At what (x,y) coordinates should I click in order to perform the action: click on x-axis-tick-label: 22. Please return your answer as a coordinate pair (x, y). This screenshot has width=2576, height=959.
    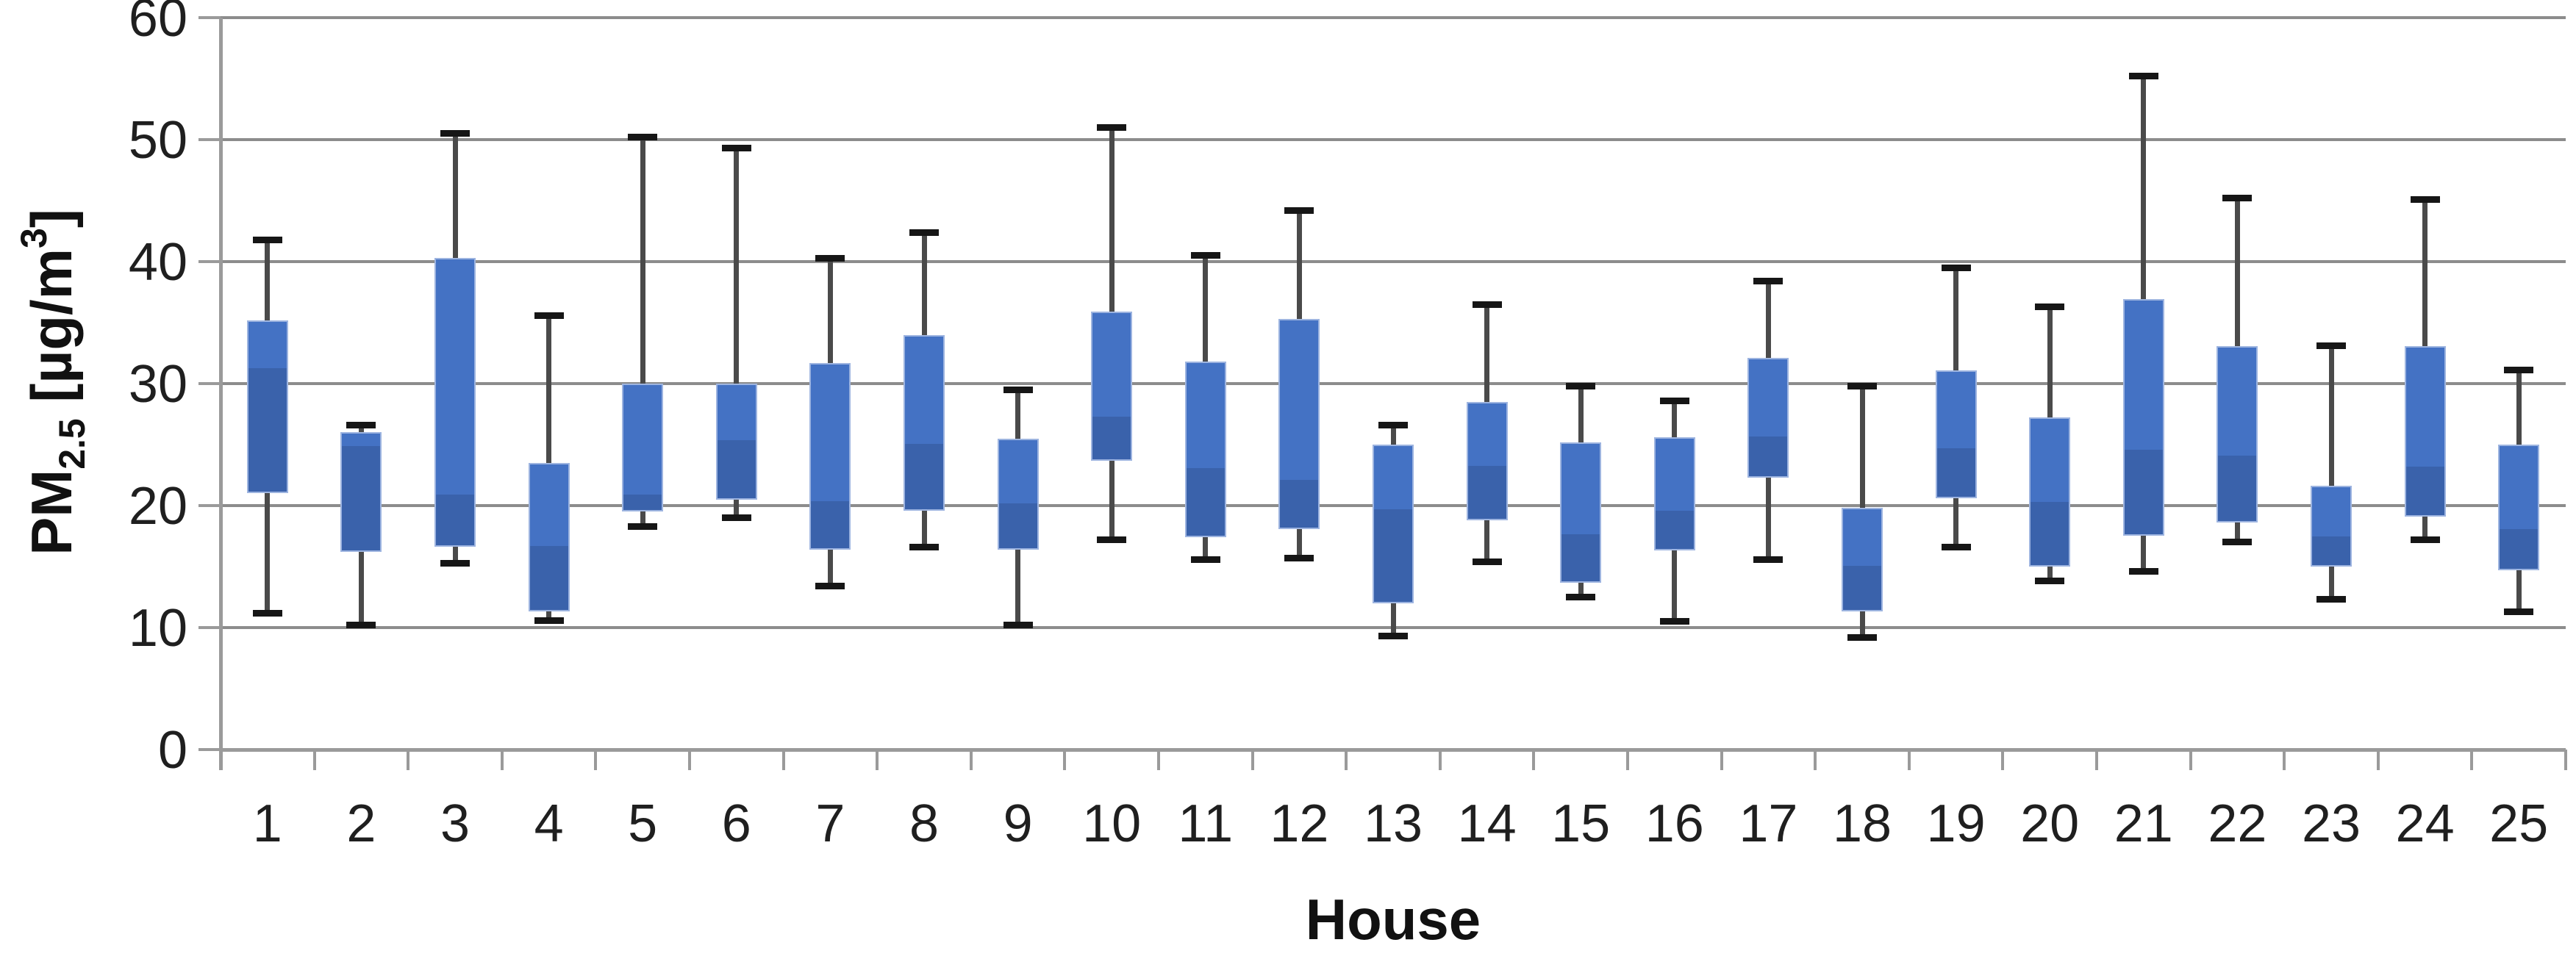
    Looking at the image, I should click on (2237, 823).